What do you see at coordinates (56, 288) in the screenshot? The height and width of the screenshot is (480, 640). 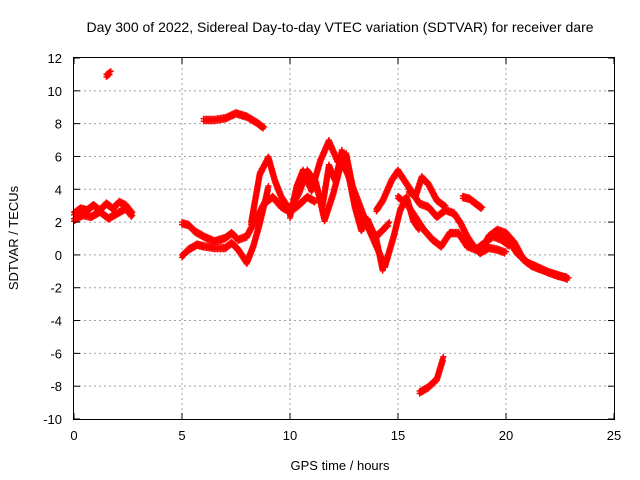 I see `y-tick-label: -2` at bounding box center [56, 288].